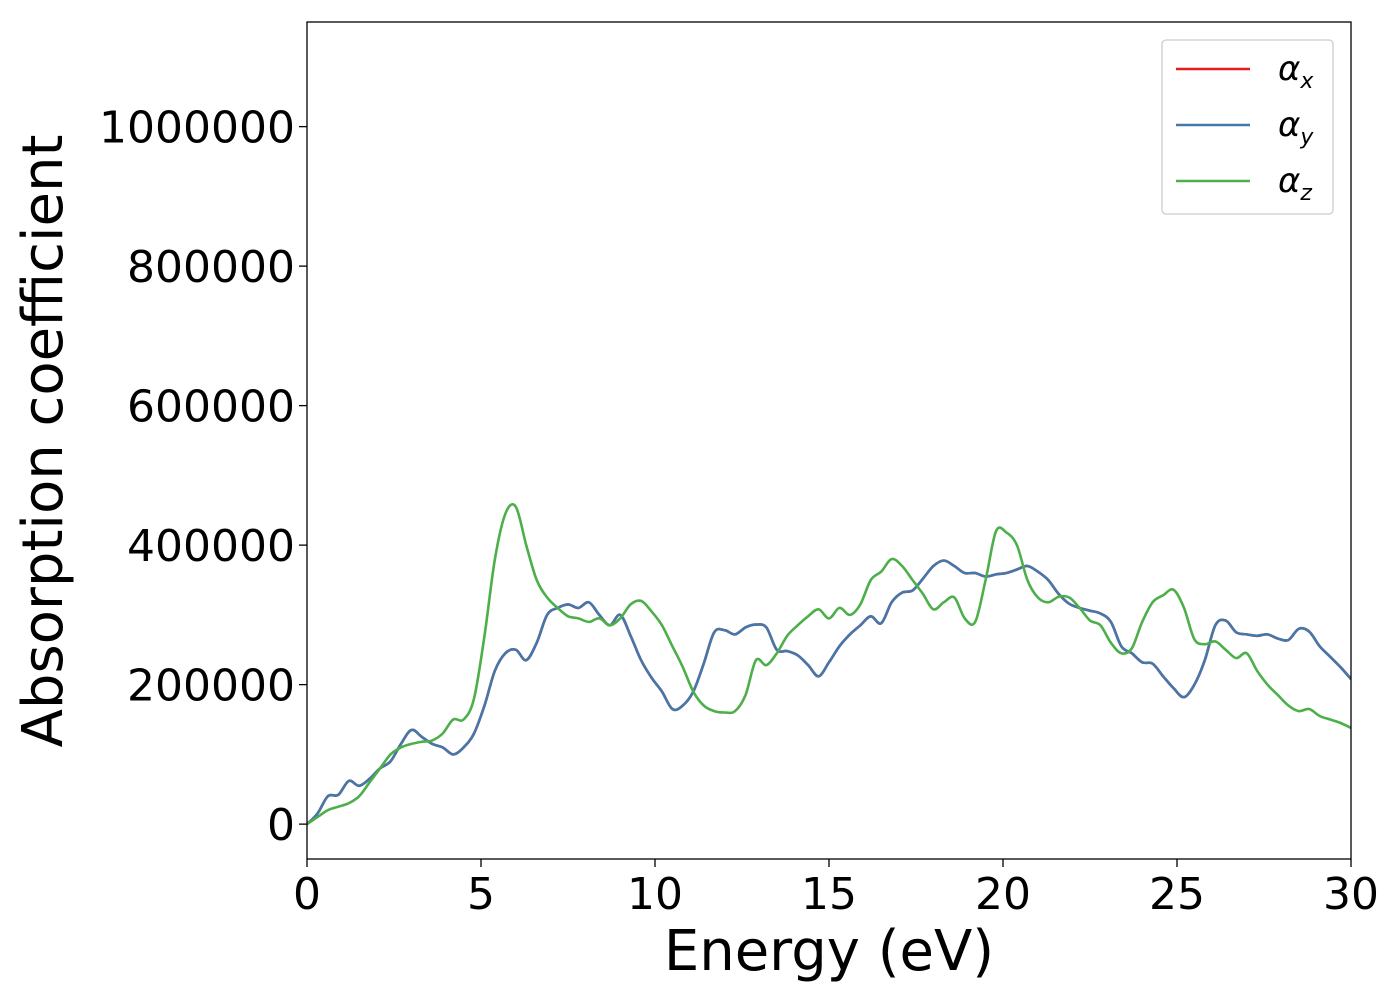 The width and height of the screenshot is (1400, 1000). I want to click on x-tick-label: 10, so click(655, 894).